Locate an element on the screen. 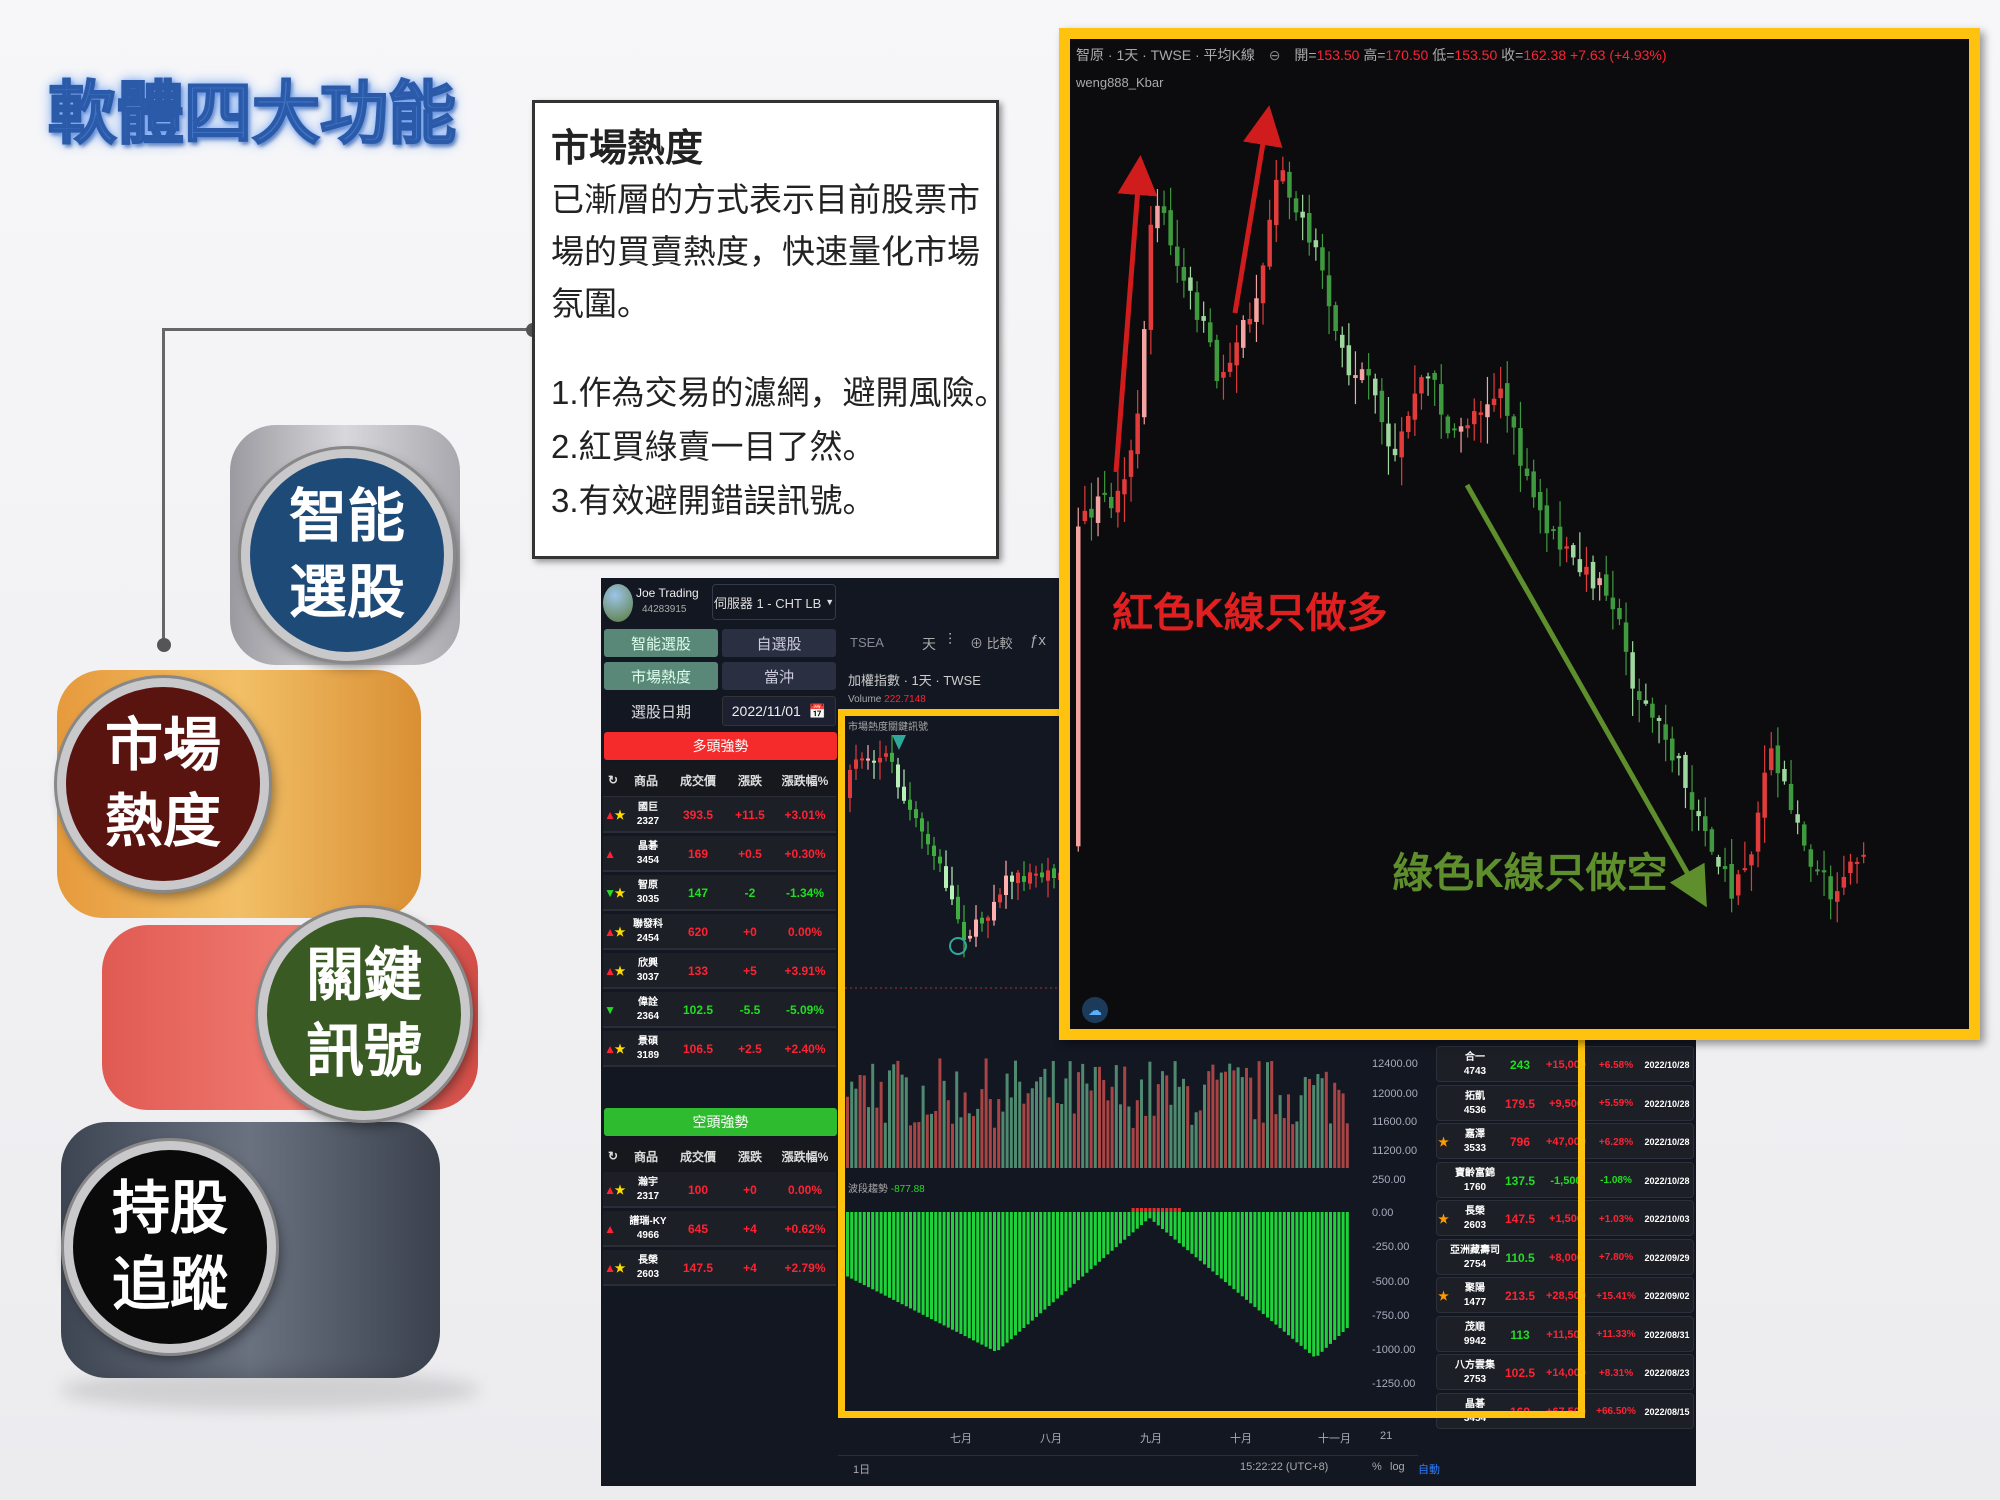 Image resolution: width=2000 pixels, height=1500 pixels. tab-daytrade: 當沖 is located at coordinates (779, 676).